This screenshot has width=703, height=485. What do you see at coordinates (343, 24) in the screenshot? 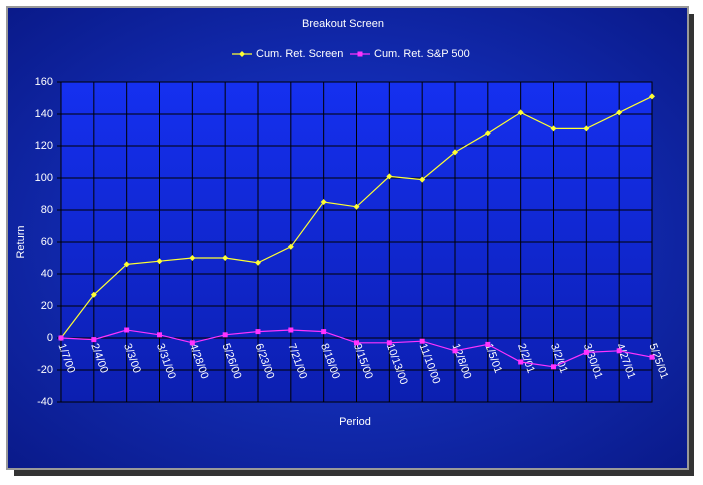
I see `chart-title: Breakout Screen` at bounding box center [343, 24].